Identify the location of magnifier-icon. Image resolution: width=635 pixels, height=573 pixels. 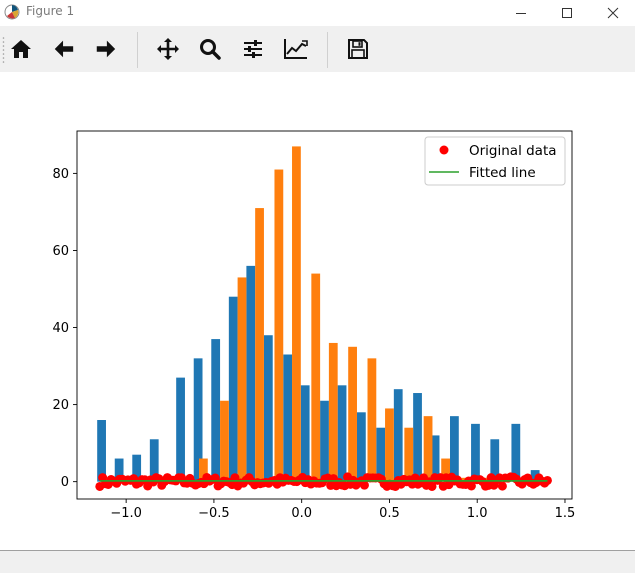
(210, 49).